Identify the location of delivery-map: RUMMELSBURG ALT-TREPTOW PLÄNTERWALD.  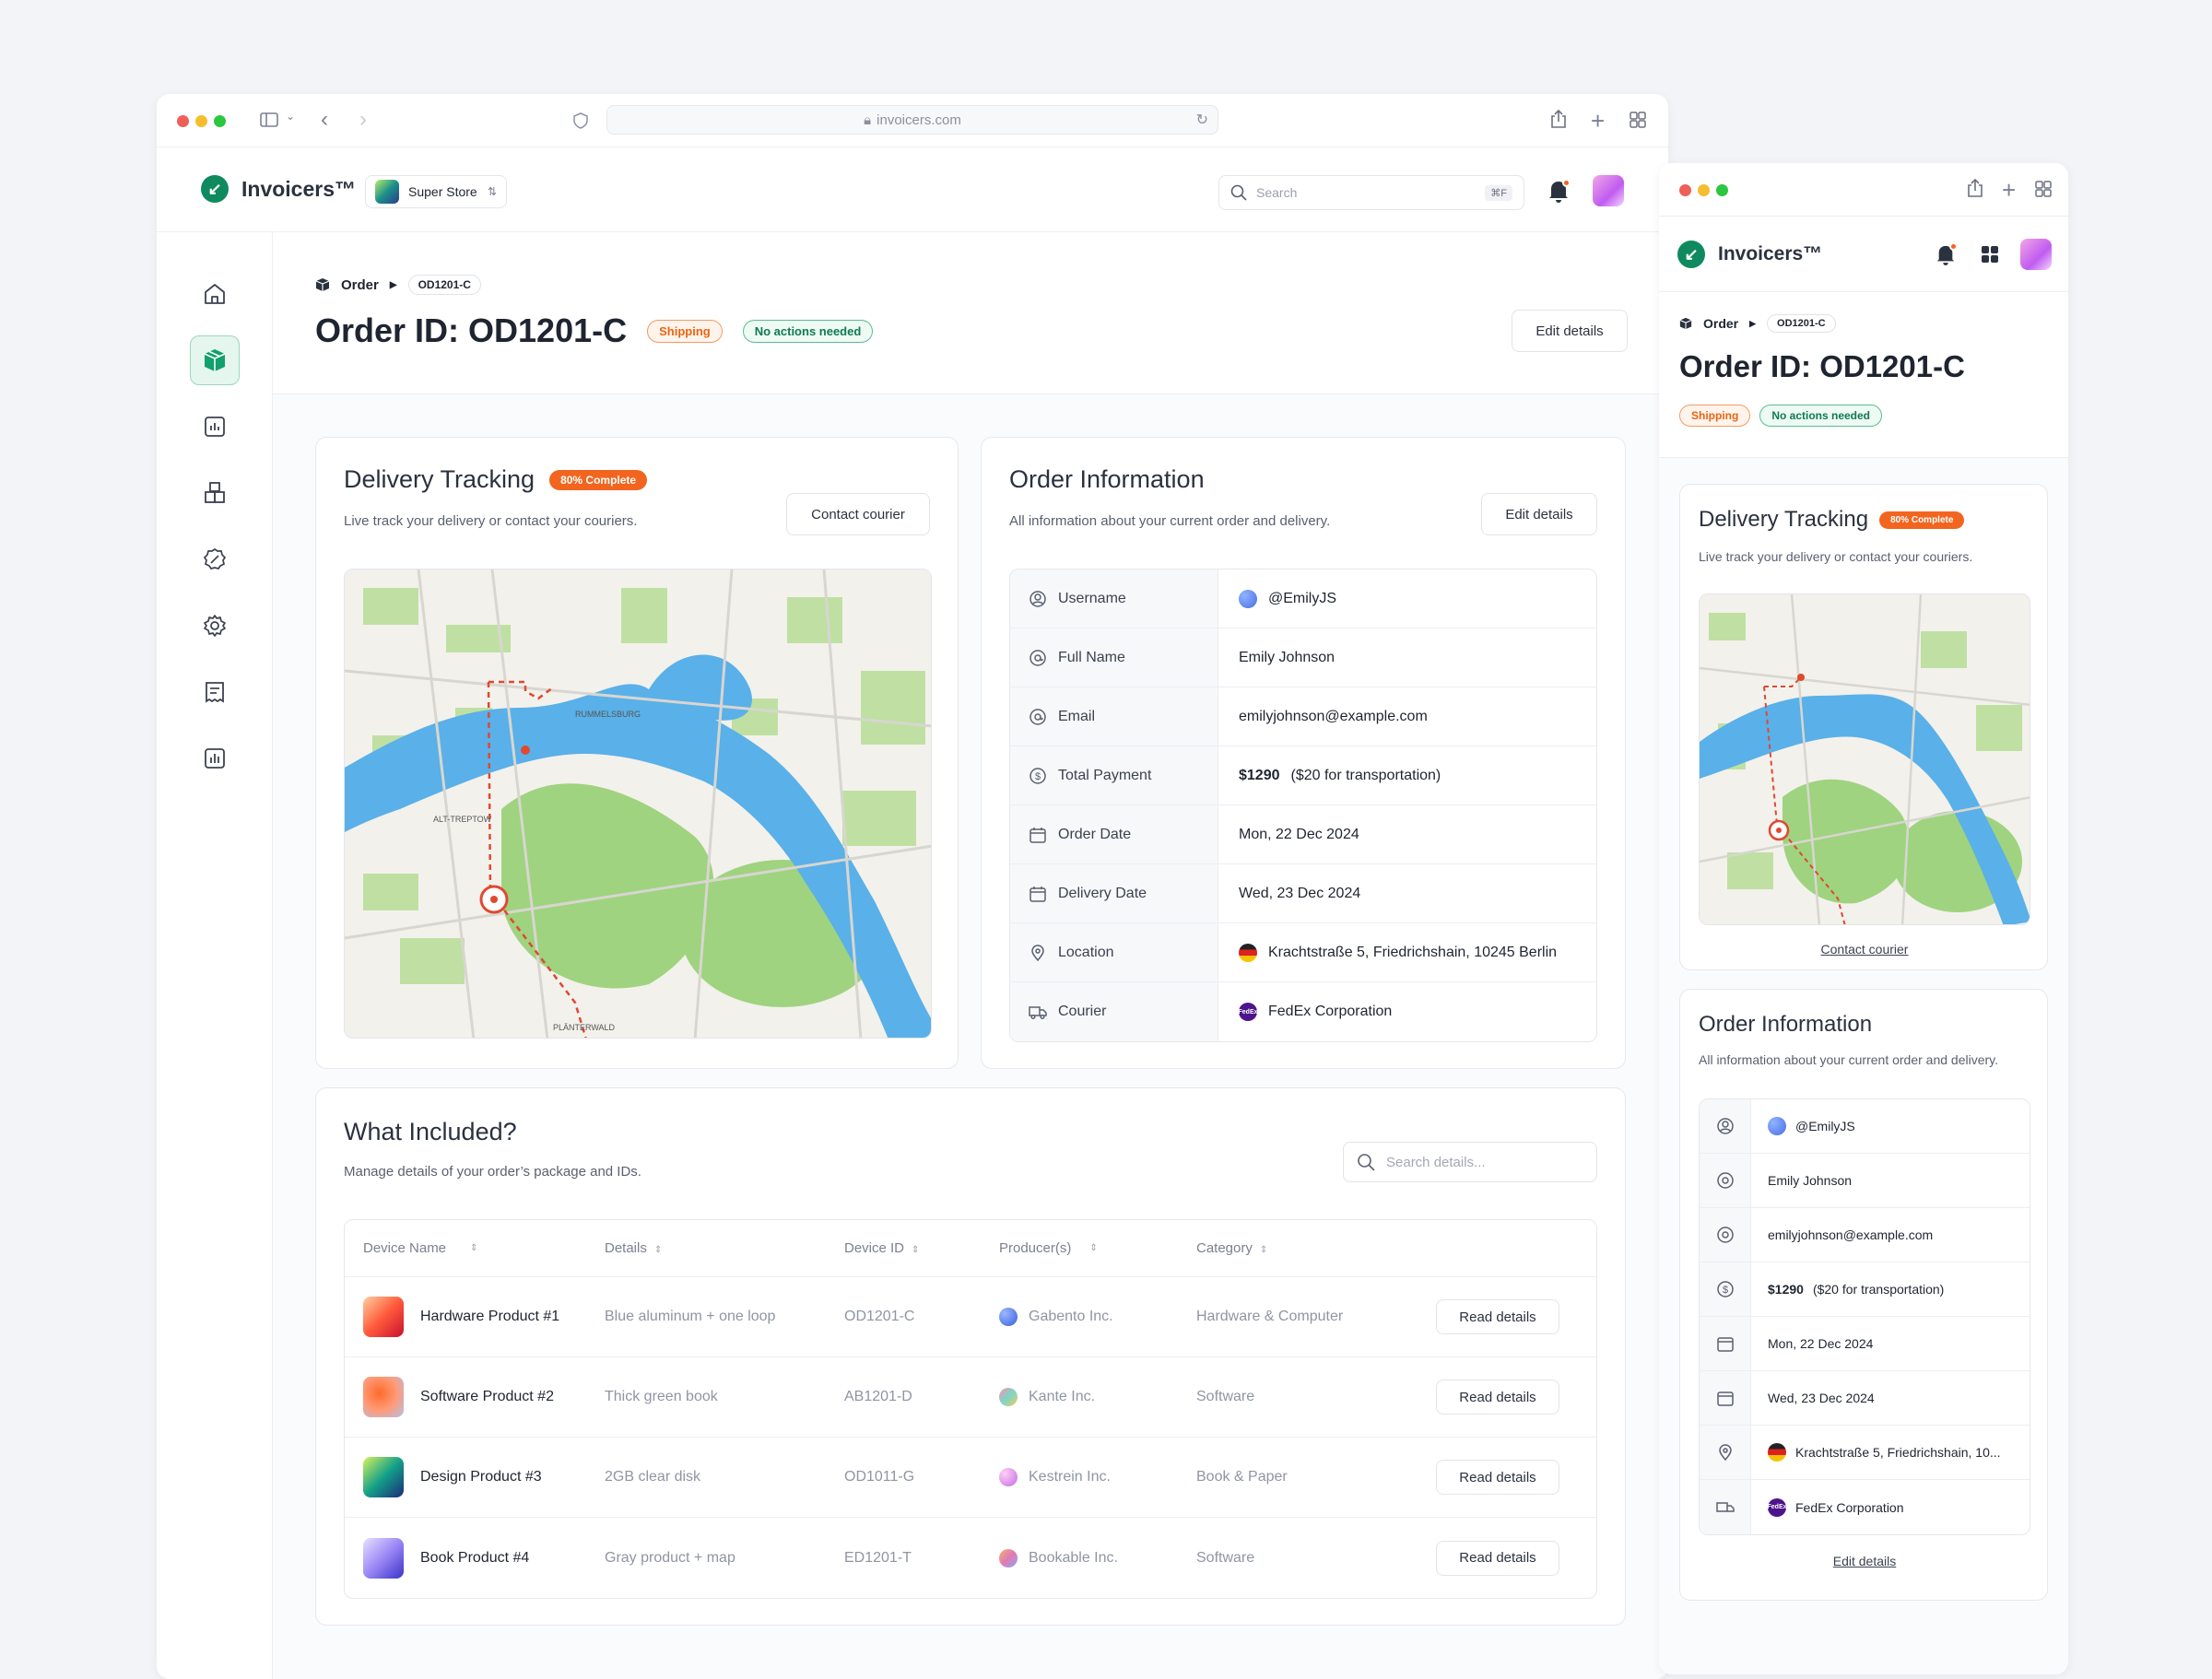
(638, 804).